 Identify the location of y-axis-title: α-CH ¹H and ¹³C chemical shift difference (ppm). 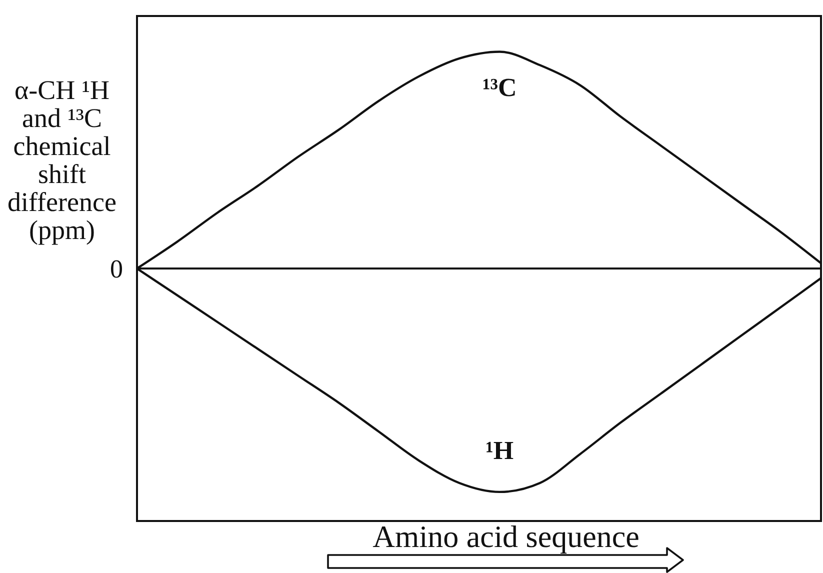
(62, 160).